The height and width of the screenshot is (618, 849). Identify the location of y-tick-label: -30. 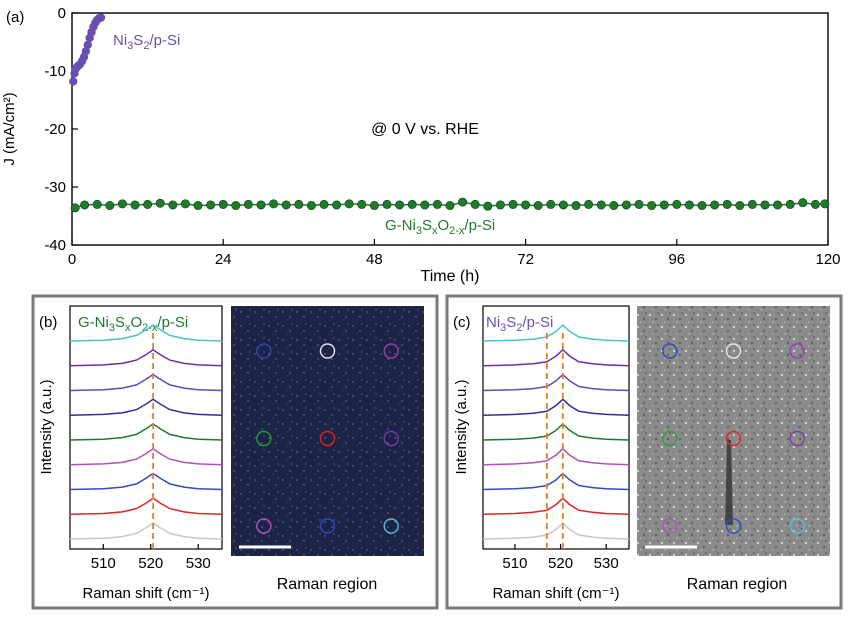
(55, 187).